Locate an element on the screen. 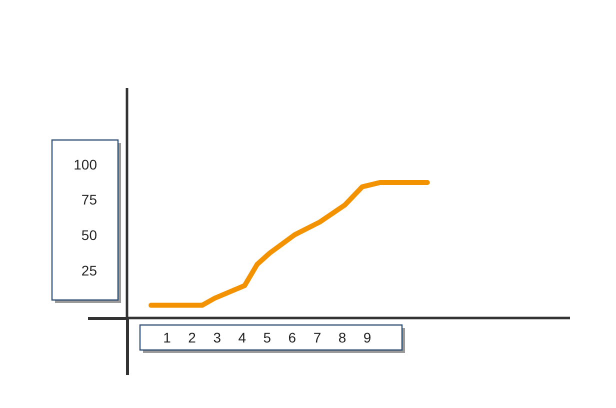 This screenshot has height=408, width=616. x-tick-label: 1 is located at coordinates (167, 337).